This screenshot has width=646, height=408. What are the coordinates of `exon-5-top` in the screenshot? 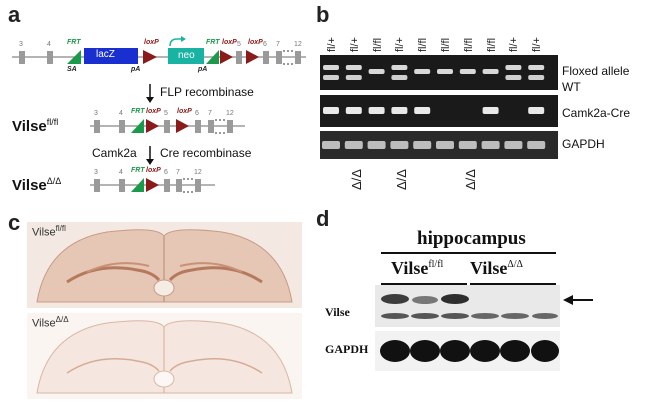 It's located at (239, 57).